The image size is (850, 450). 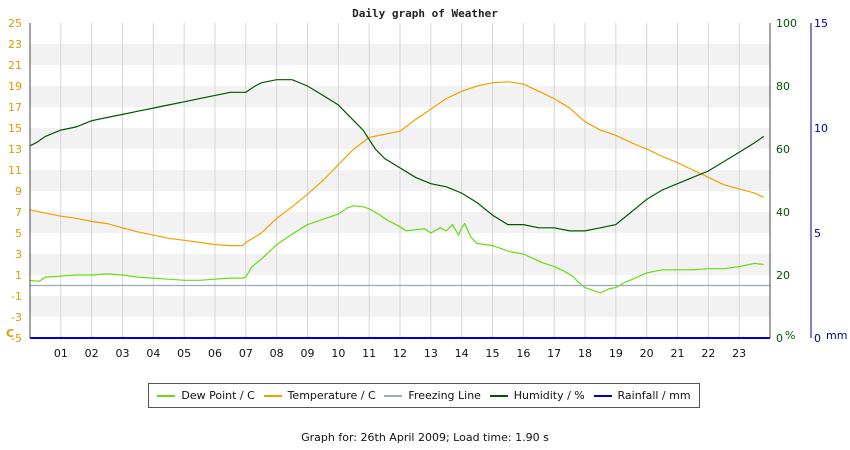 What do you see at coordinates (708, 353) in the screenshot?
I see `x-tick-label: 22` at bounding box center [708, 353].